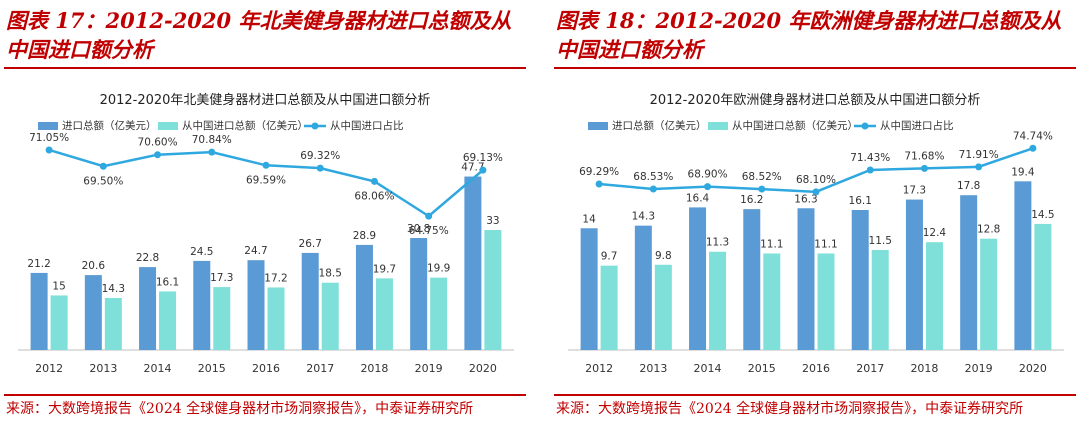 This screenshot has height=444, width=1080. I want to click on bar-data-label: 24.5, so click(201, 252).